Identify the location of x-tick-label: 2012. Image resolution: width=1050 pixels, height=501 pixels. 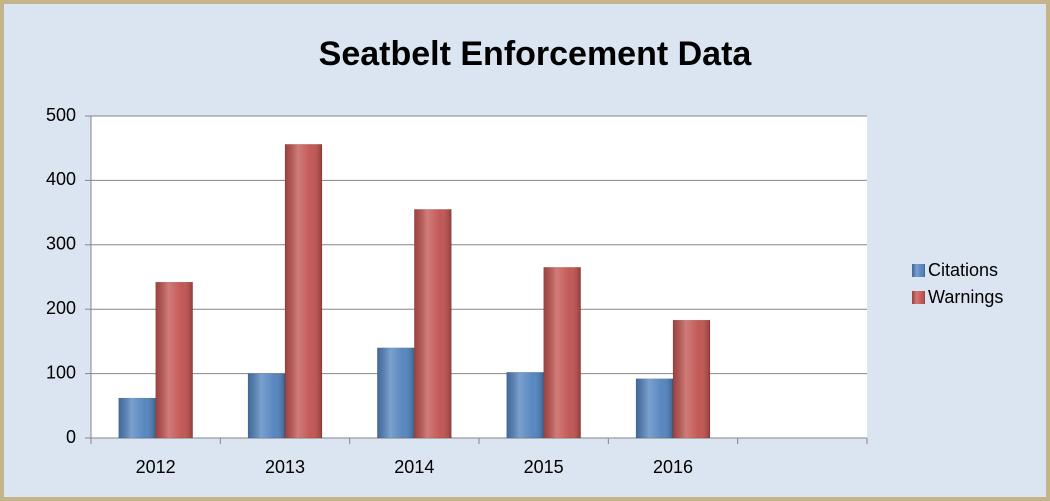
(156, 467).